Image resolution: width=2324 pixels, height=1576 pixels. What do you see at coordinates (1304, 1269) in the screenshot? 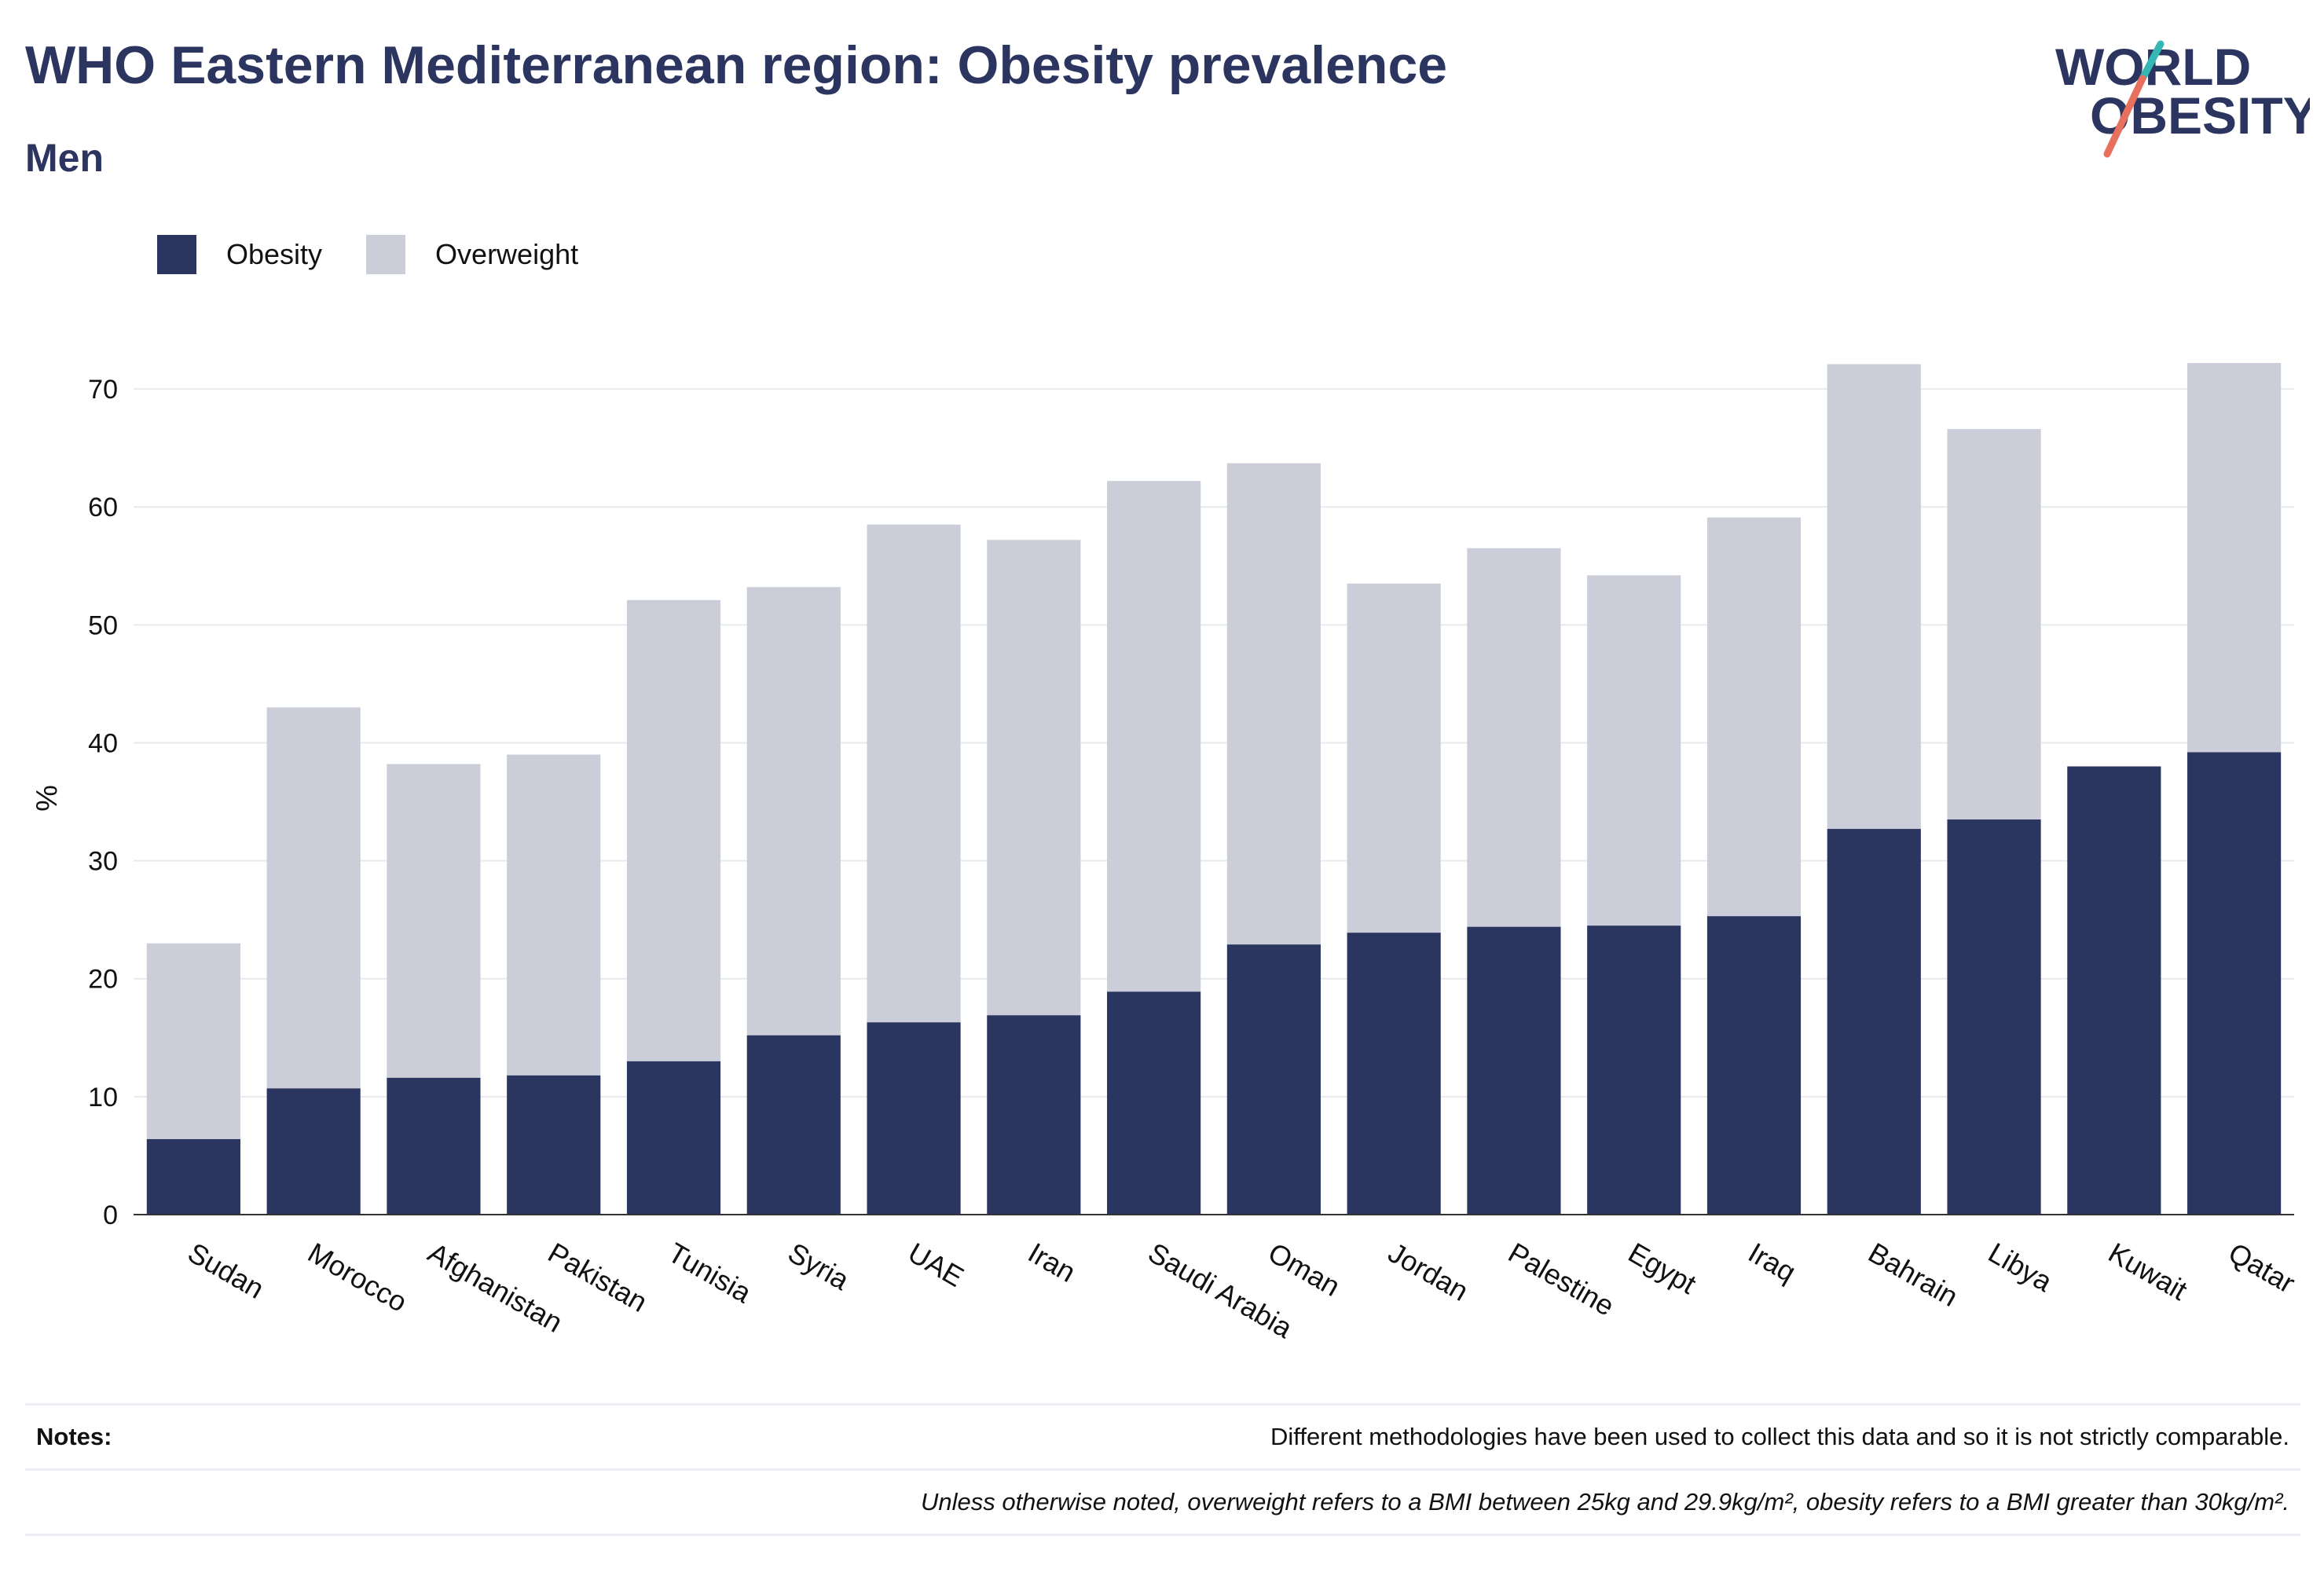
I see `x-tick-label: Oman` at bounding box center [1304, 1269].